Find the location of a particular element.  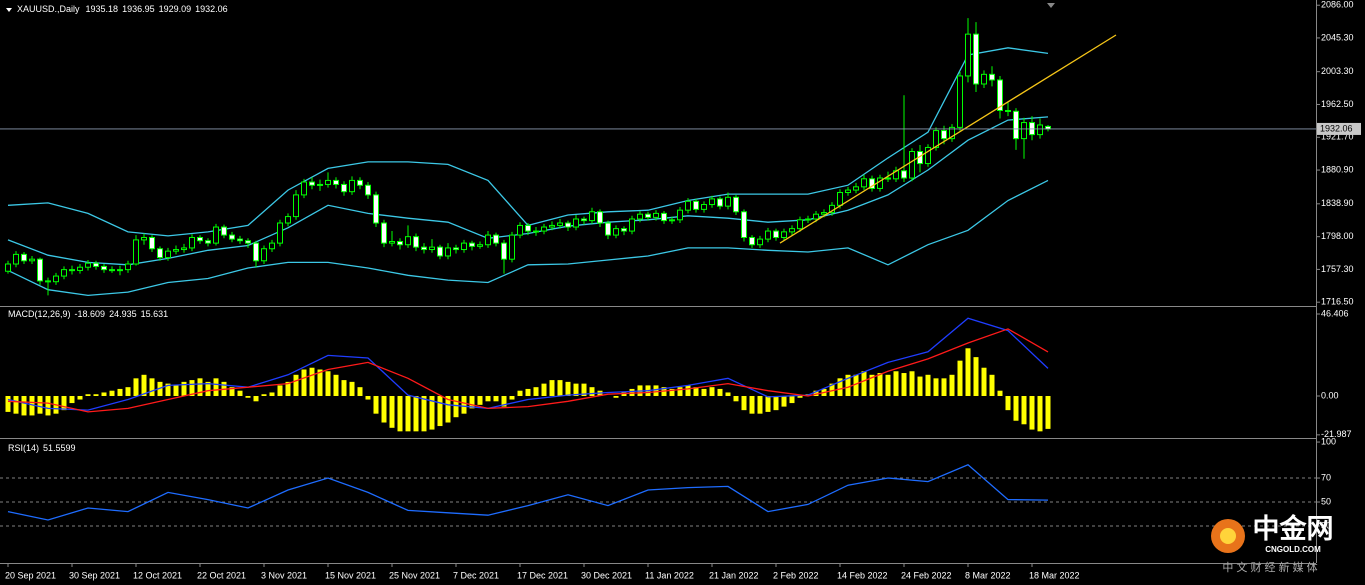

symbol: XAUUSD.,Daily is located at coordinates (48, 9).